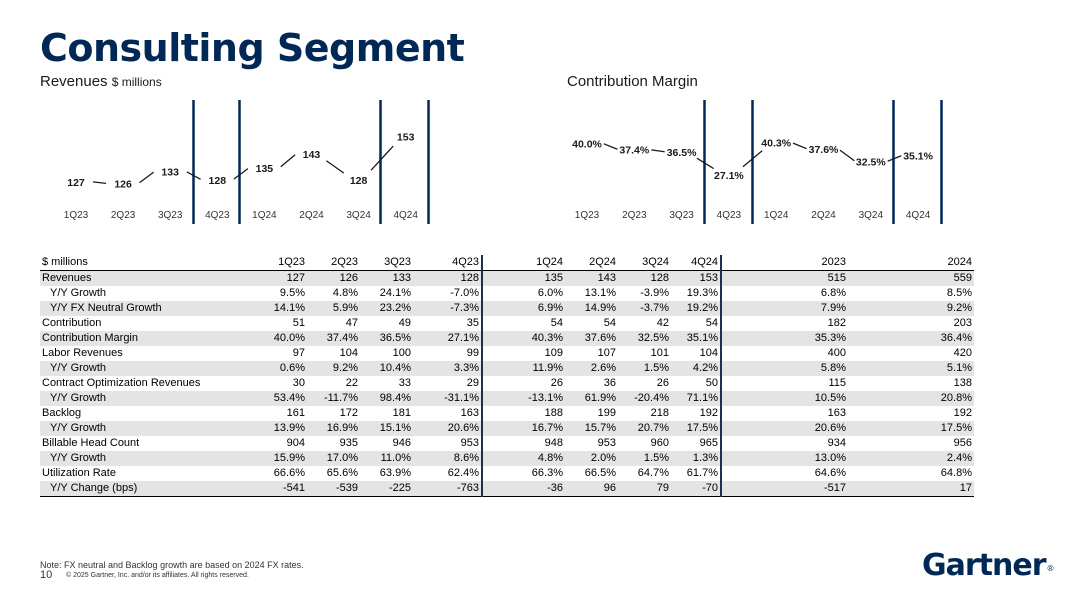 This screenshot has width=1080, height=607. I want to click on page-number: 10, so click(46, 575).